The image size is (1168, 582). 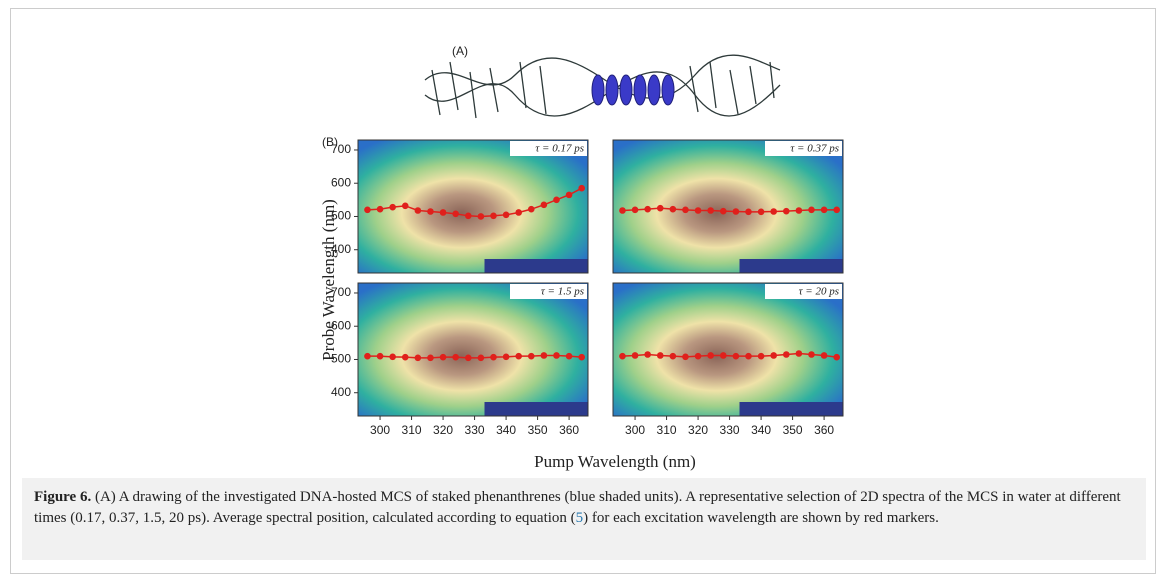 What do you see at coordinates (475, 430) in the screenshot?
I see `x-tick-label: 330` at bounding box center [475, 430].